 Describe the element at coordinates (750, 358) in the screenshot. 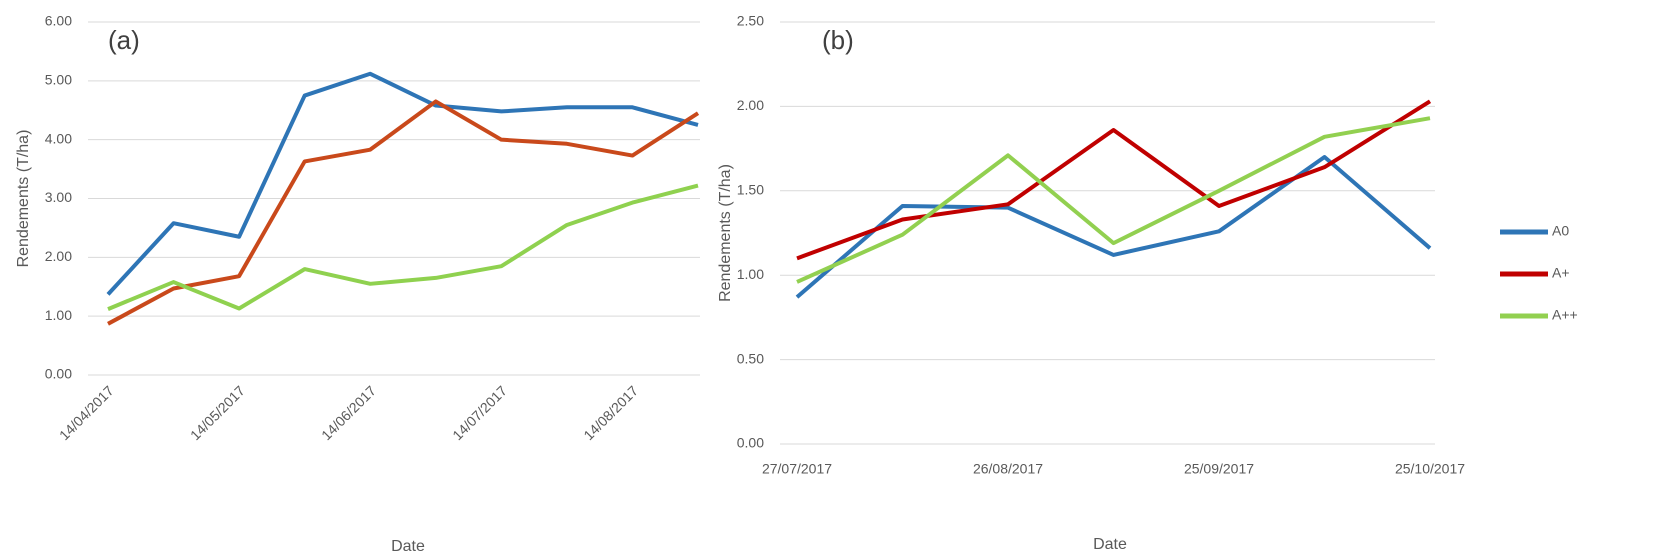

I see `y-tick-label: 0.50` at that location.